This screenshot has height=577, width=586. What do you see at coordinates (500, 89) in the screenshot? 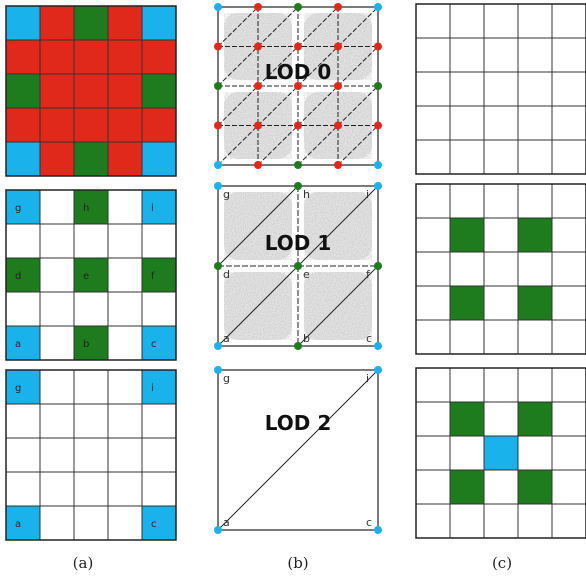
I see `grid-c-top` at bounding box center [500, 89].